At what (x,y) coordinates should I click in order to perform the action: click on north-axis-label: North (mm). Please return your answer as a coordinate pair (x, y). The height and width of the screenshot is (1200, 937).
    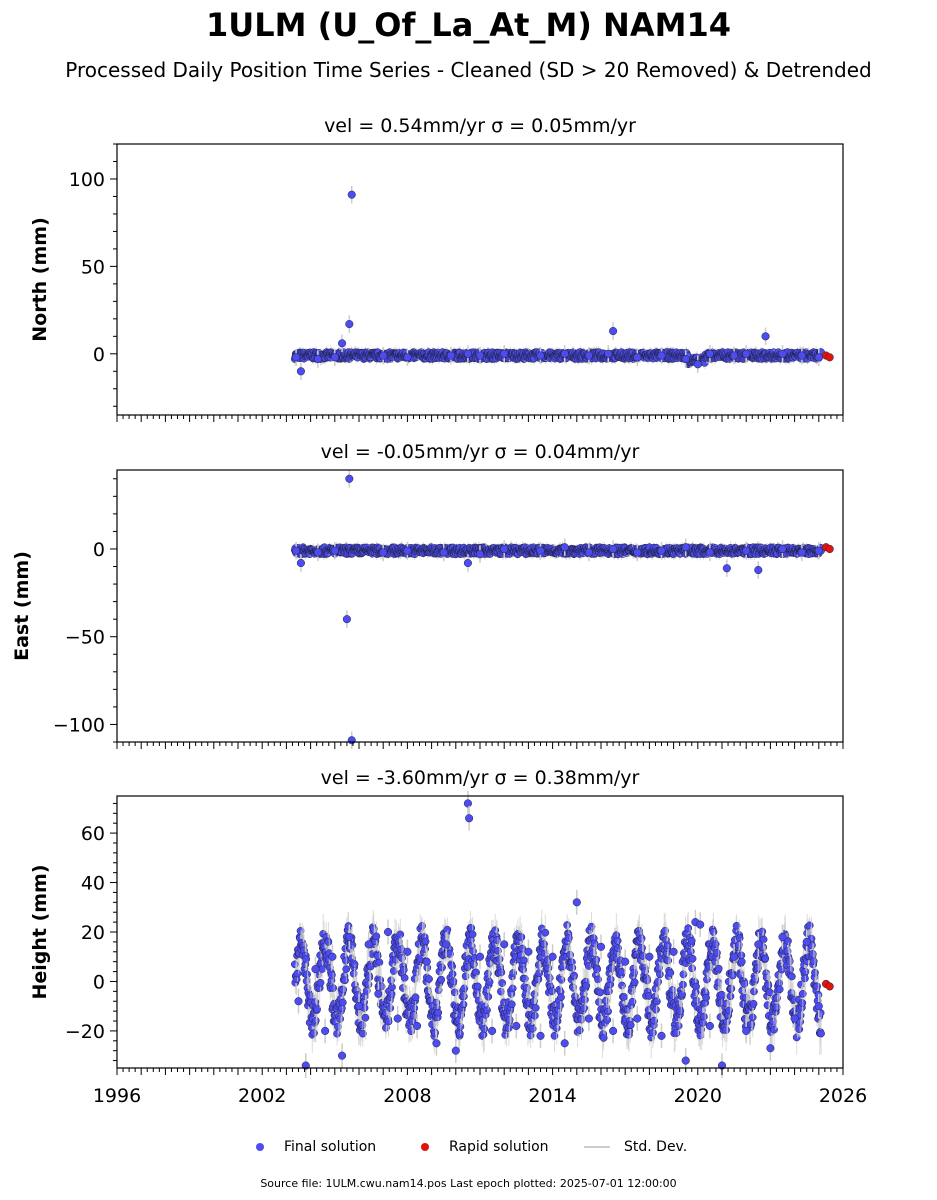
    Looking at the image, I should click on (40, 279).